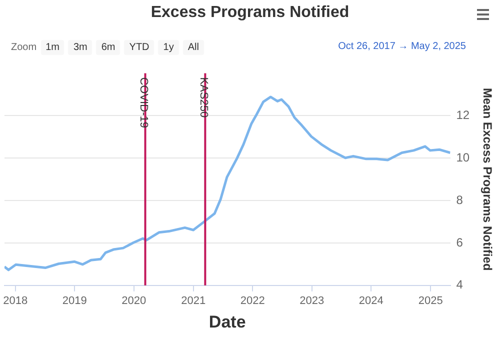 This screenshot has height=337, width=500. I want to click on text: Zoom, so click(24, 47).